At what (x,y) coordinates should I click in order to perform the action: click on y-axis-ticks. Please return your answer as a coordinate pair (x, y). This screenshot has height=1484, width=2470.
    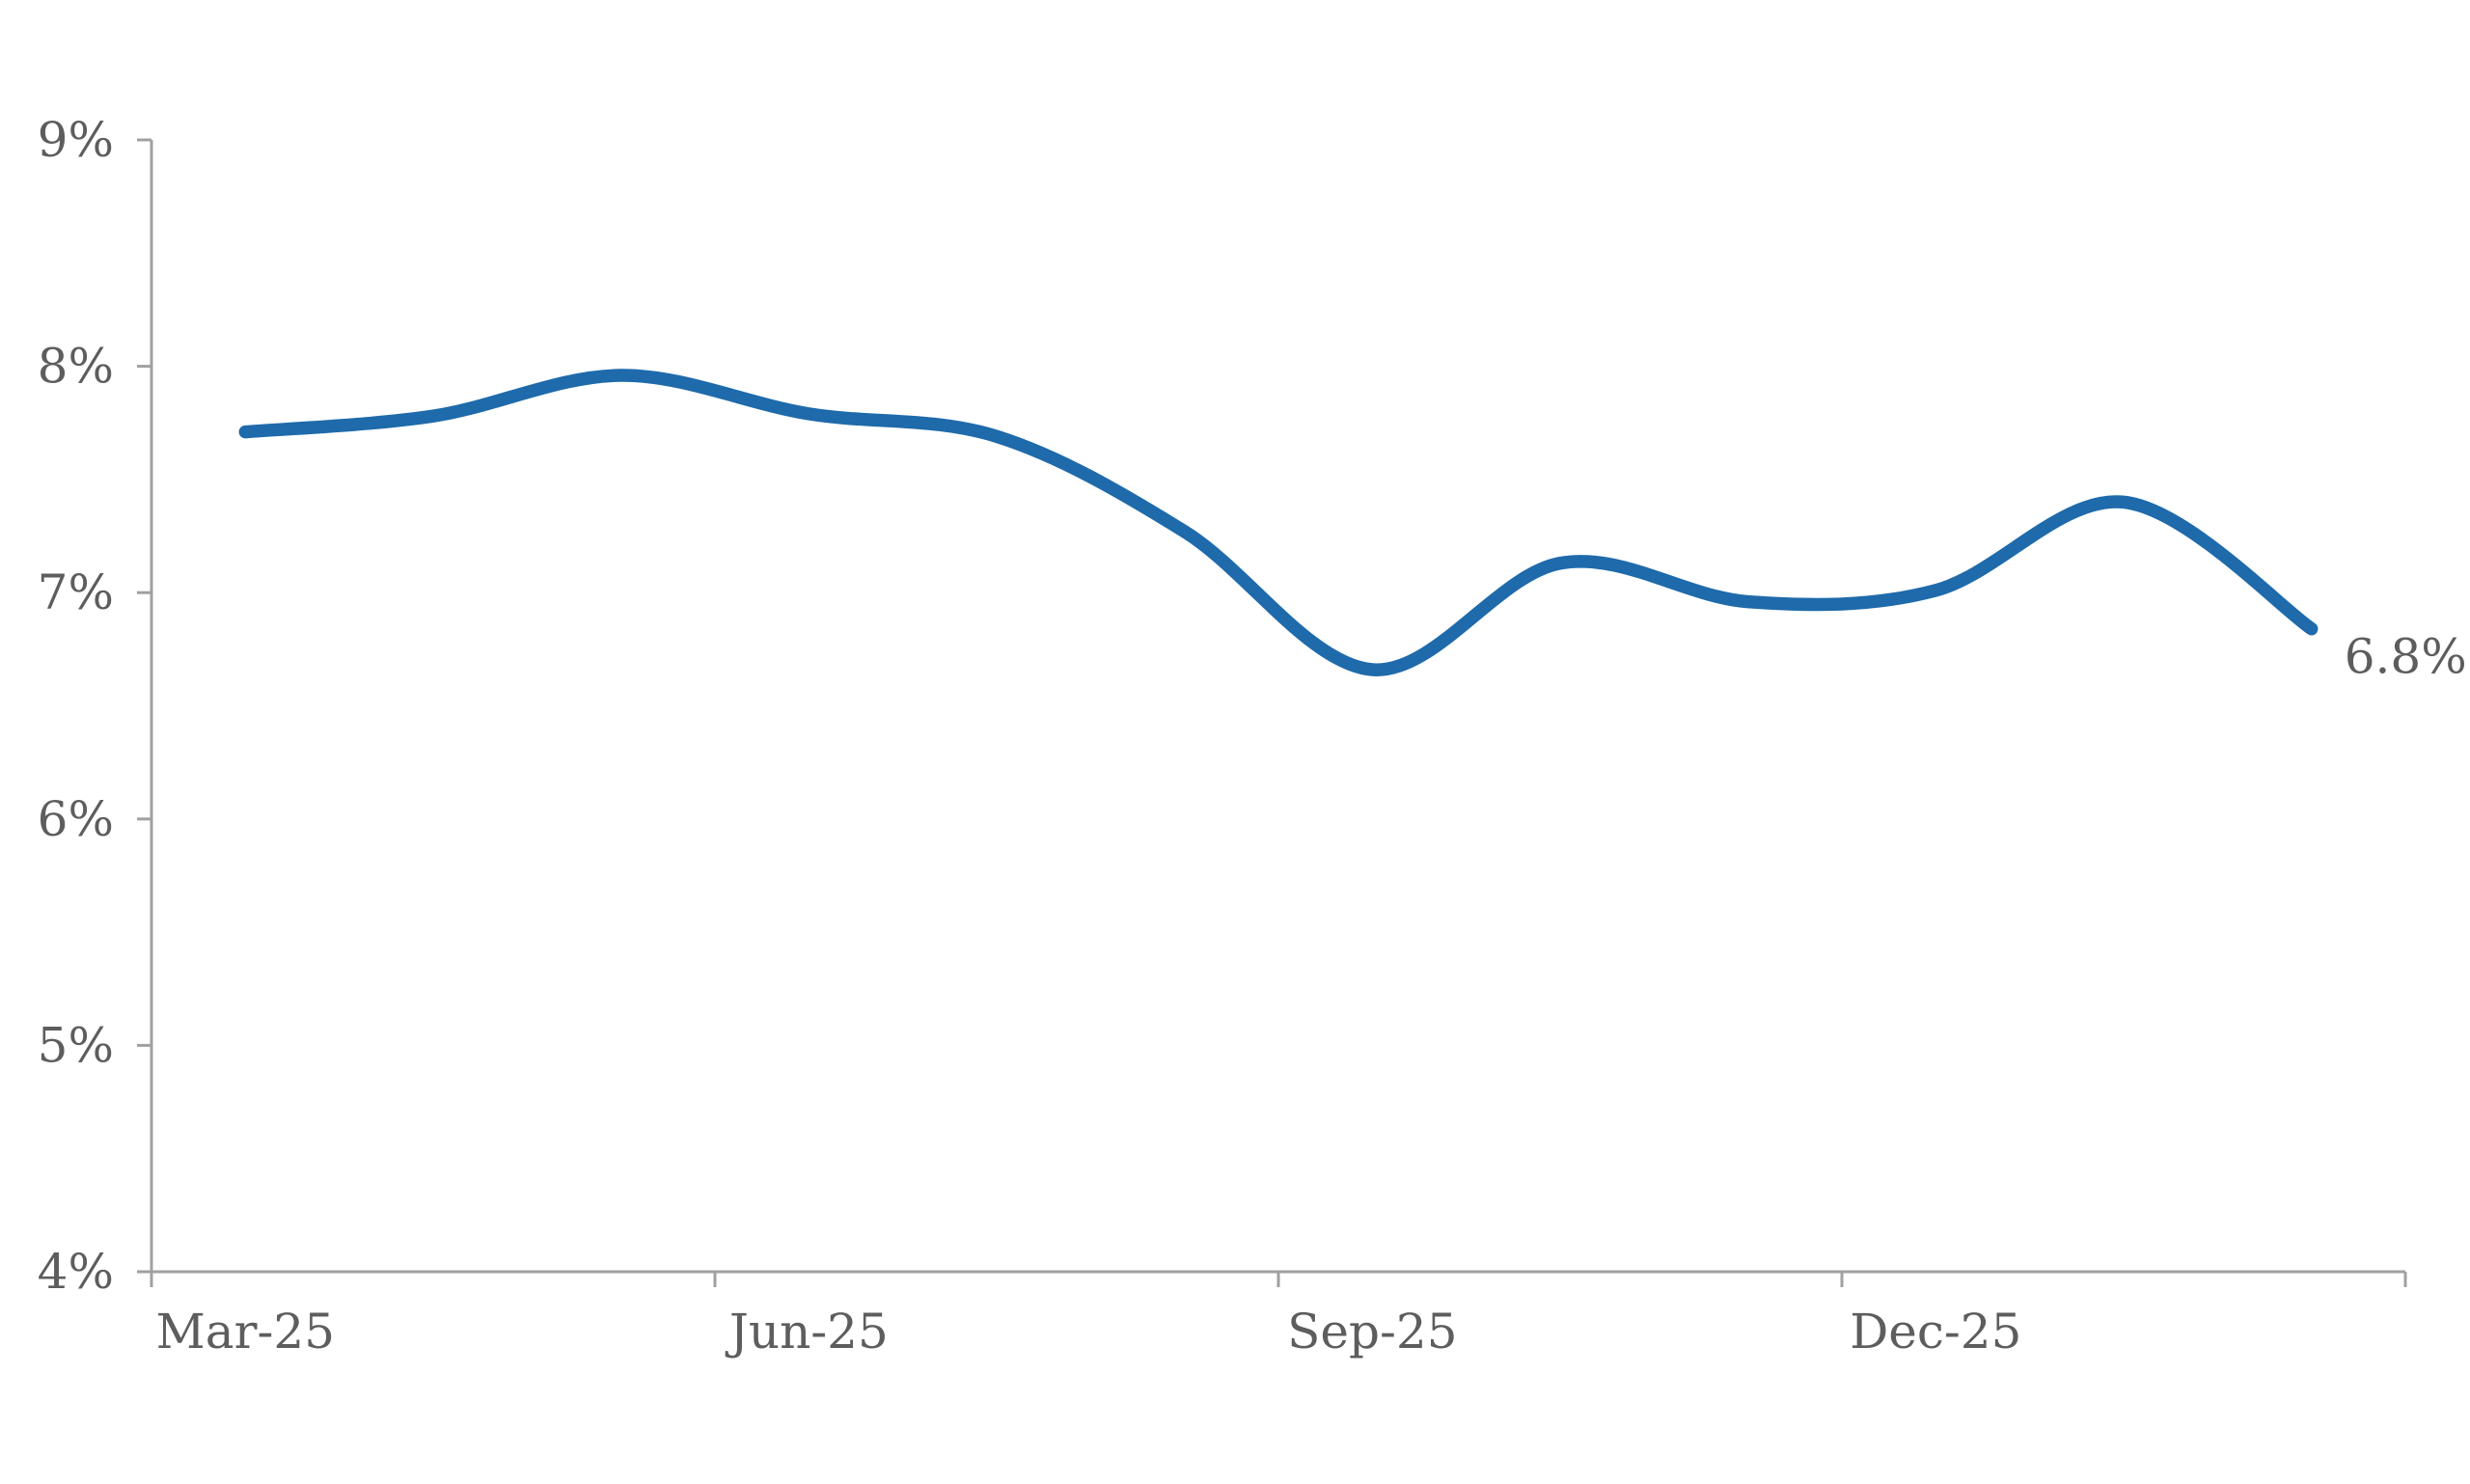
    Looking at the image, I should click on (144, 706).